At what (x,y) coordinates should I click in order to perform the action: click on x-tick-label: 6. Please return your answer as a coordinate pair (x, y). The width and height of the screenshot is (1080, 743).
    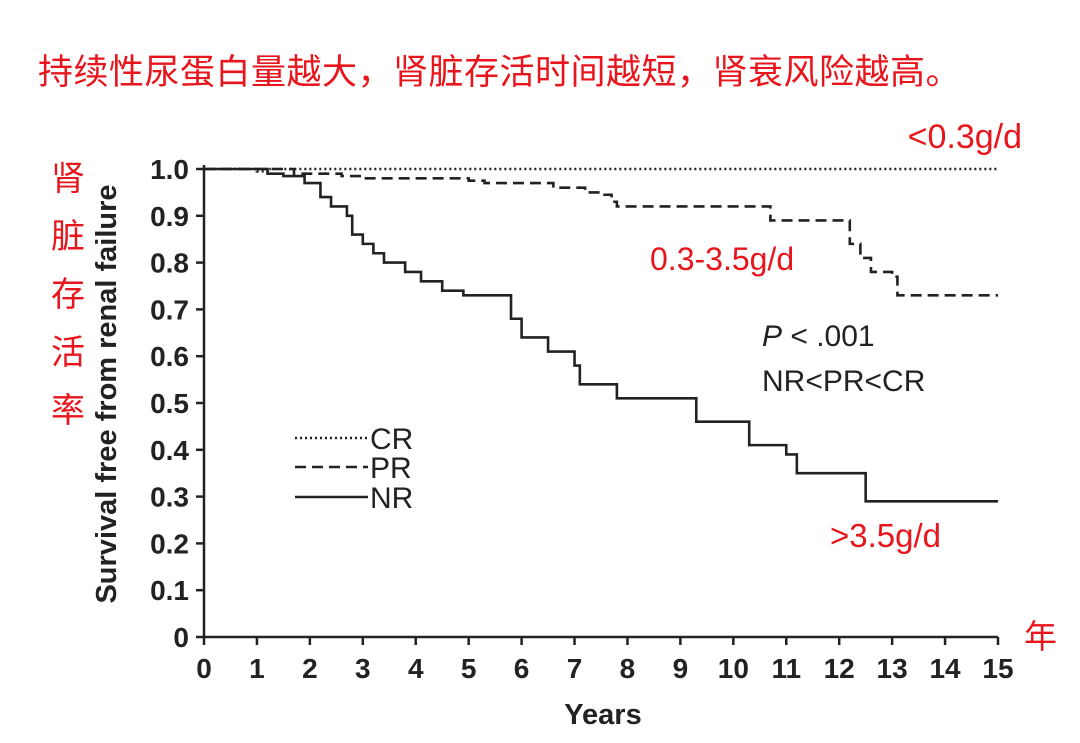
    Looking at the image, I should click on (522, 668).